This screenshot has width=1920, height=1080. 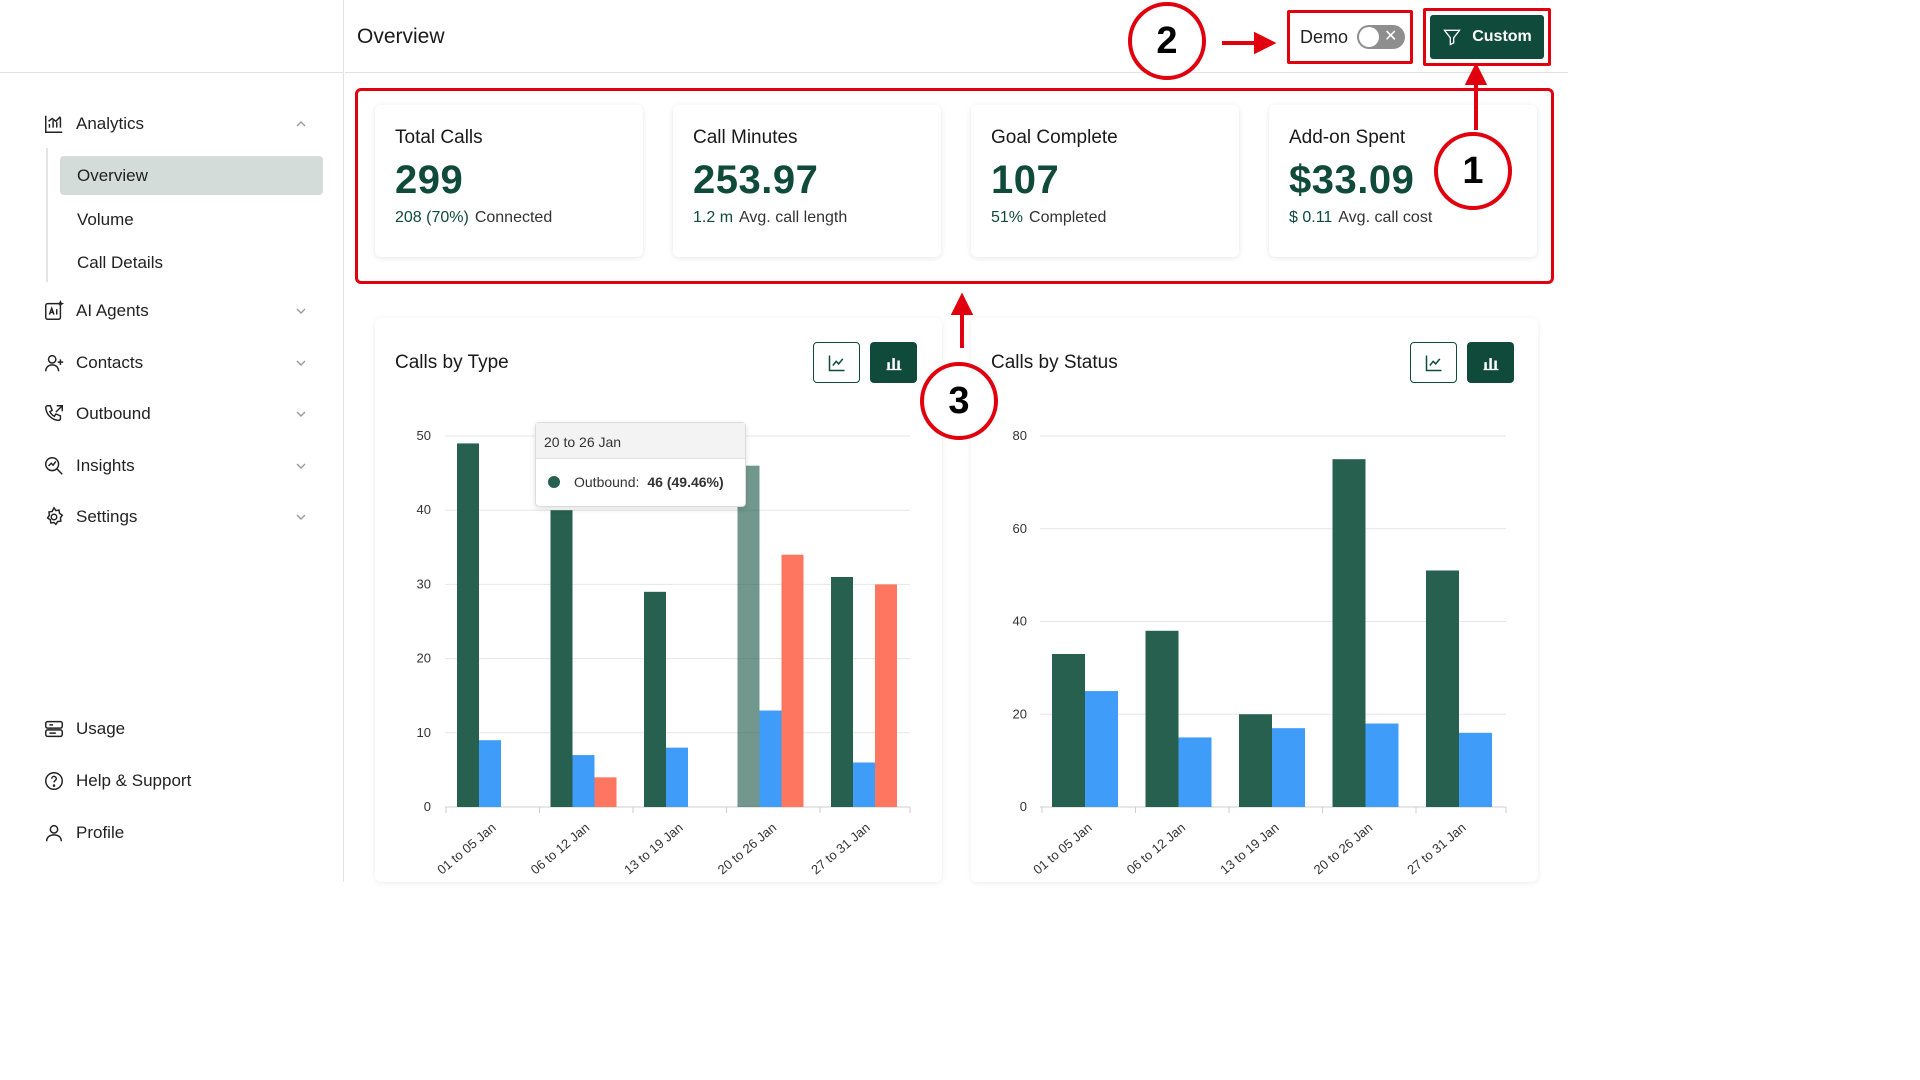 I want to click on sidebar-subitem-volume: Volume, so click(x=105, y=219).